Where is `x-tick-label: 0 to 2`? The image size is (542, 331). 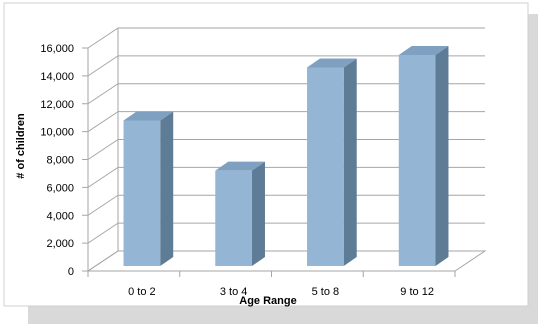
x-tick-label: 0 to 2 is located at coordinates (142, 292).